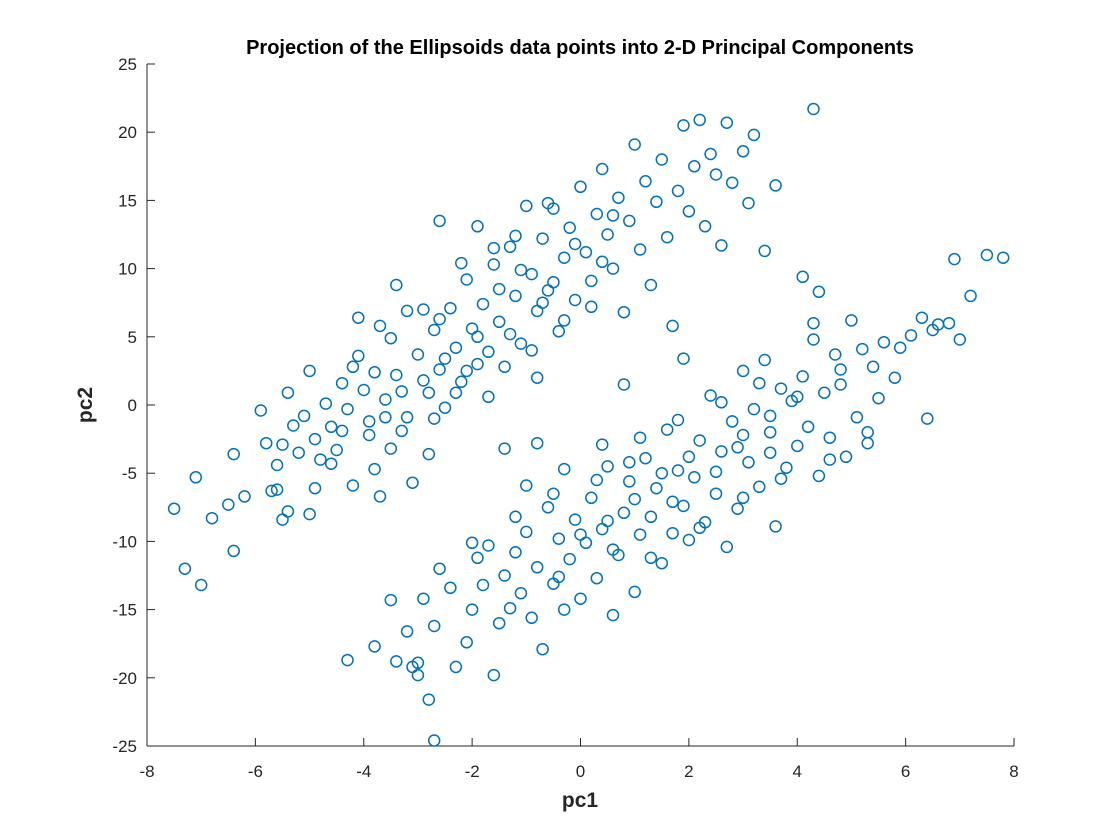 The width and height of the screenshot is (1120, 840). What do you see at coordinates (85, 405) in the screenshot?
I see `y-axis-label: pc2` at bounding box center [85, 405].